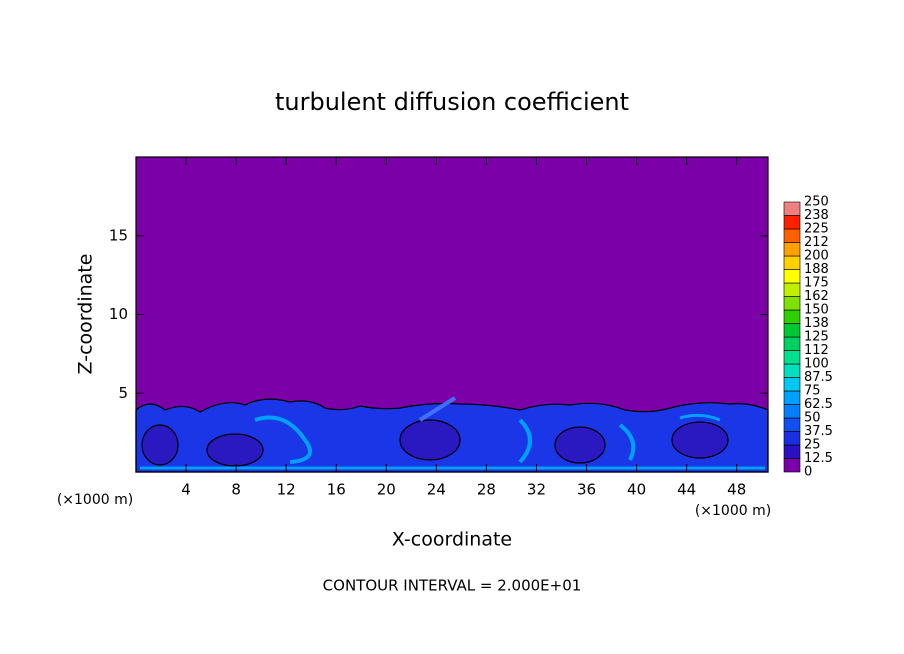 Image resolution: width=904 pixels, height=654 pixels. I want to click on colorbar-label: 138, so click(816, 323).